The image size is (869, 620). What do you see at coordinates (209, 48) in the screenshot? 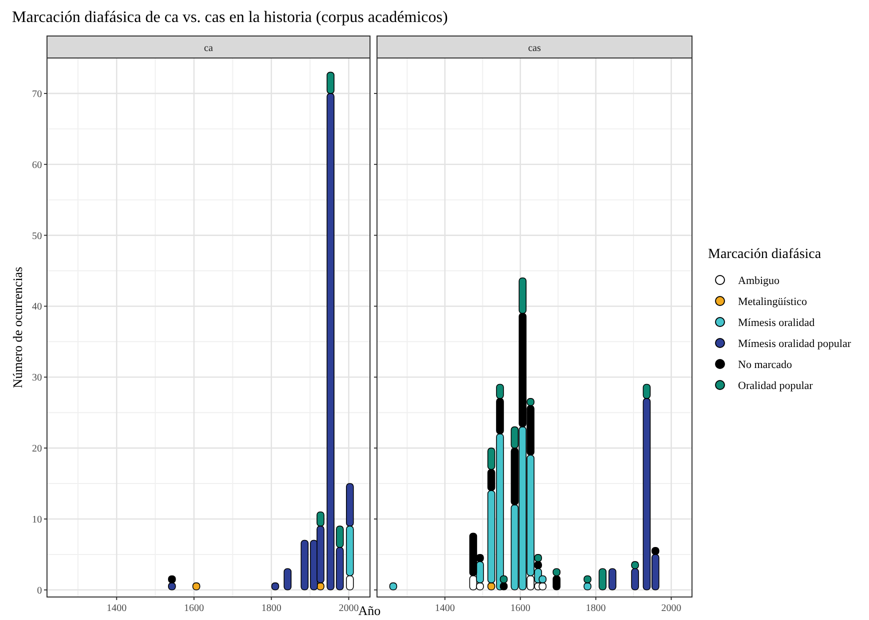
I see `chart-subtitle: ca` at bounding box center [209, 48].